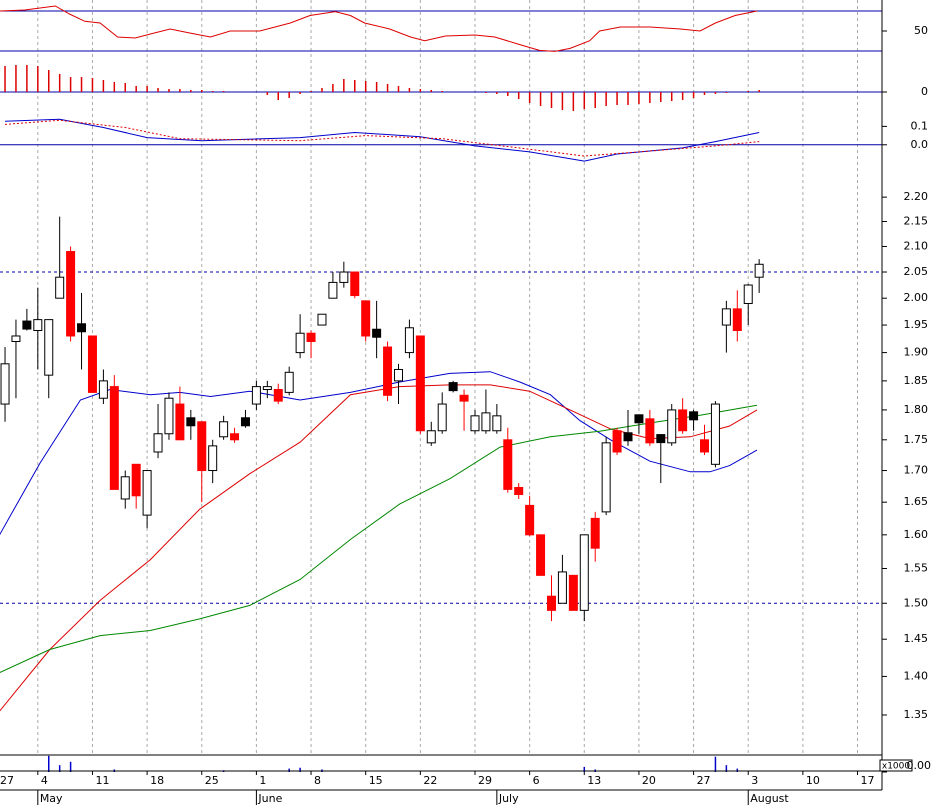 This screenshot has width=932, height=805. I want to click on y-tick-label: 1.85, so click(916, 380).